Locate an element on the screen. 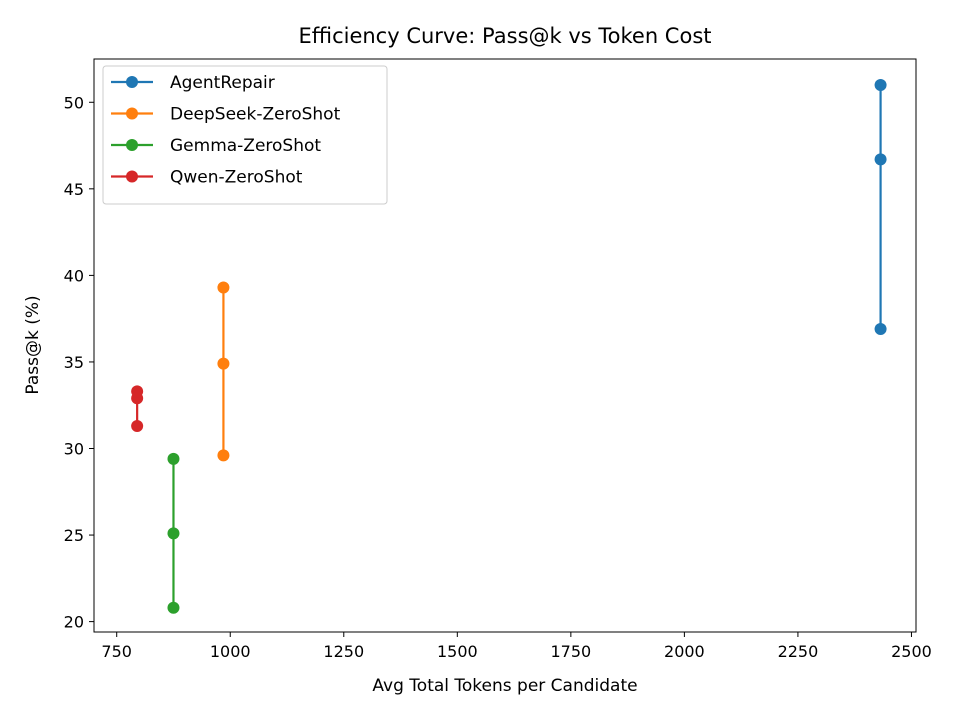  legend-item: Gemma-ZeroShot is located at coordinates (216, 146).